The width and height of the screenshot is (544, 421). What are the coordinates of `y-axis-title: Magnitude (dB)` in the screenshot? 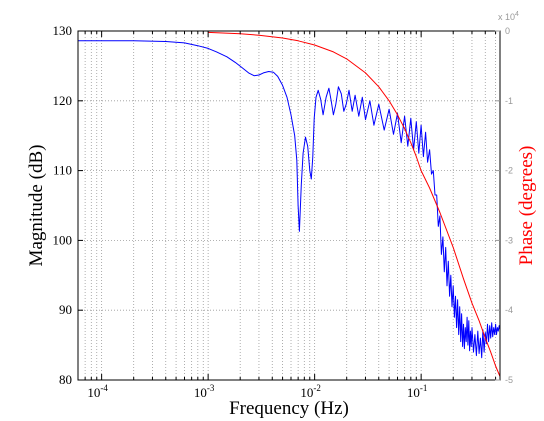 It's located at (36, 206).